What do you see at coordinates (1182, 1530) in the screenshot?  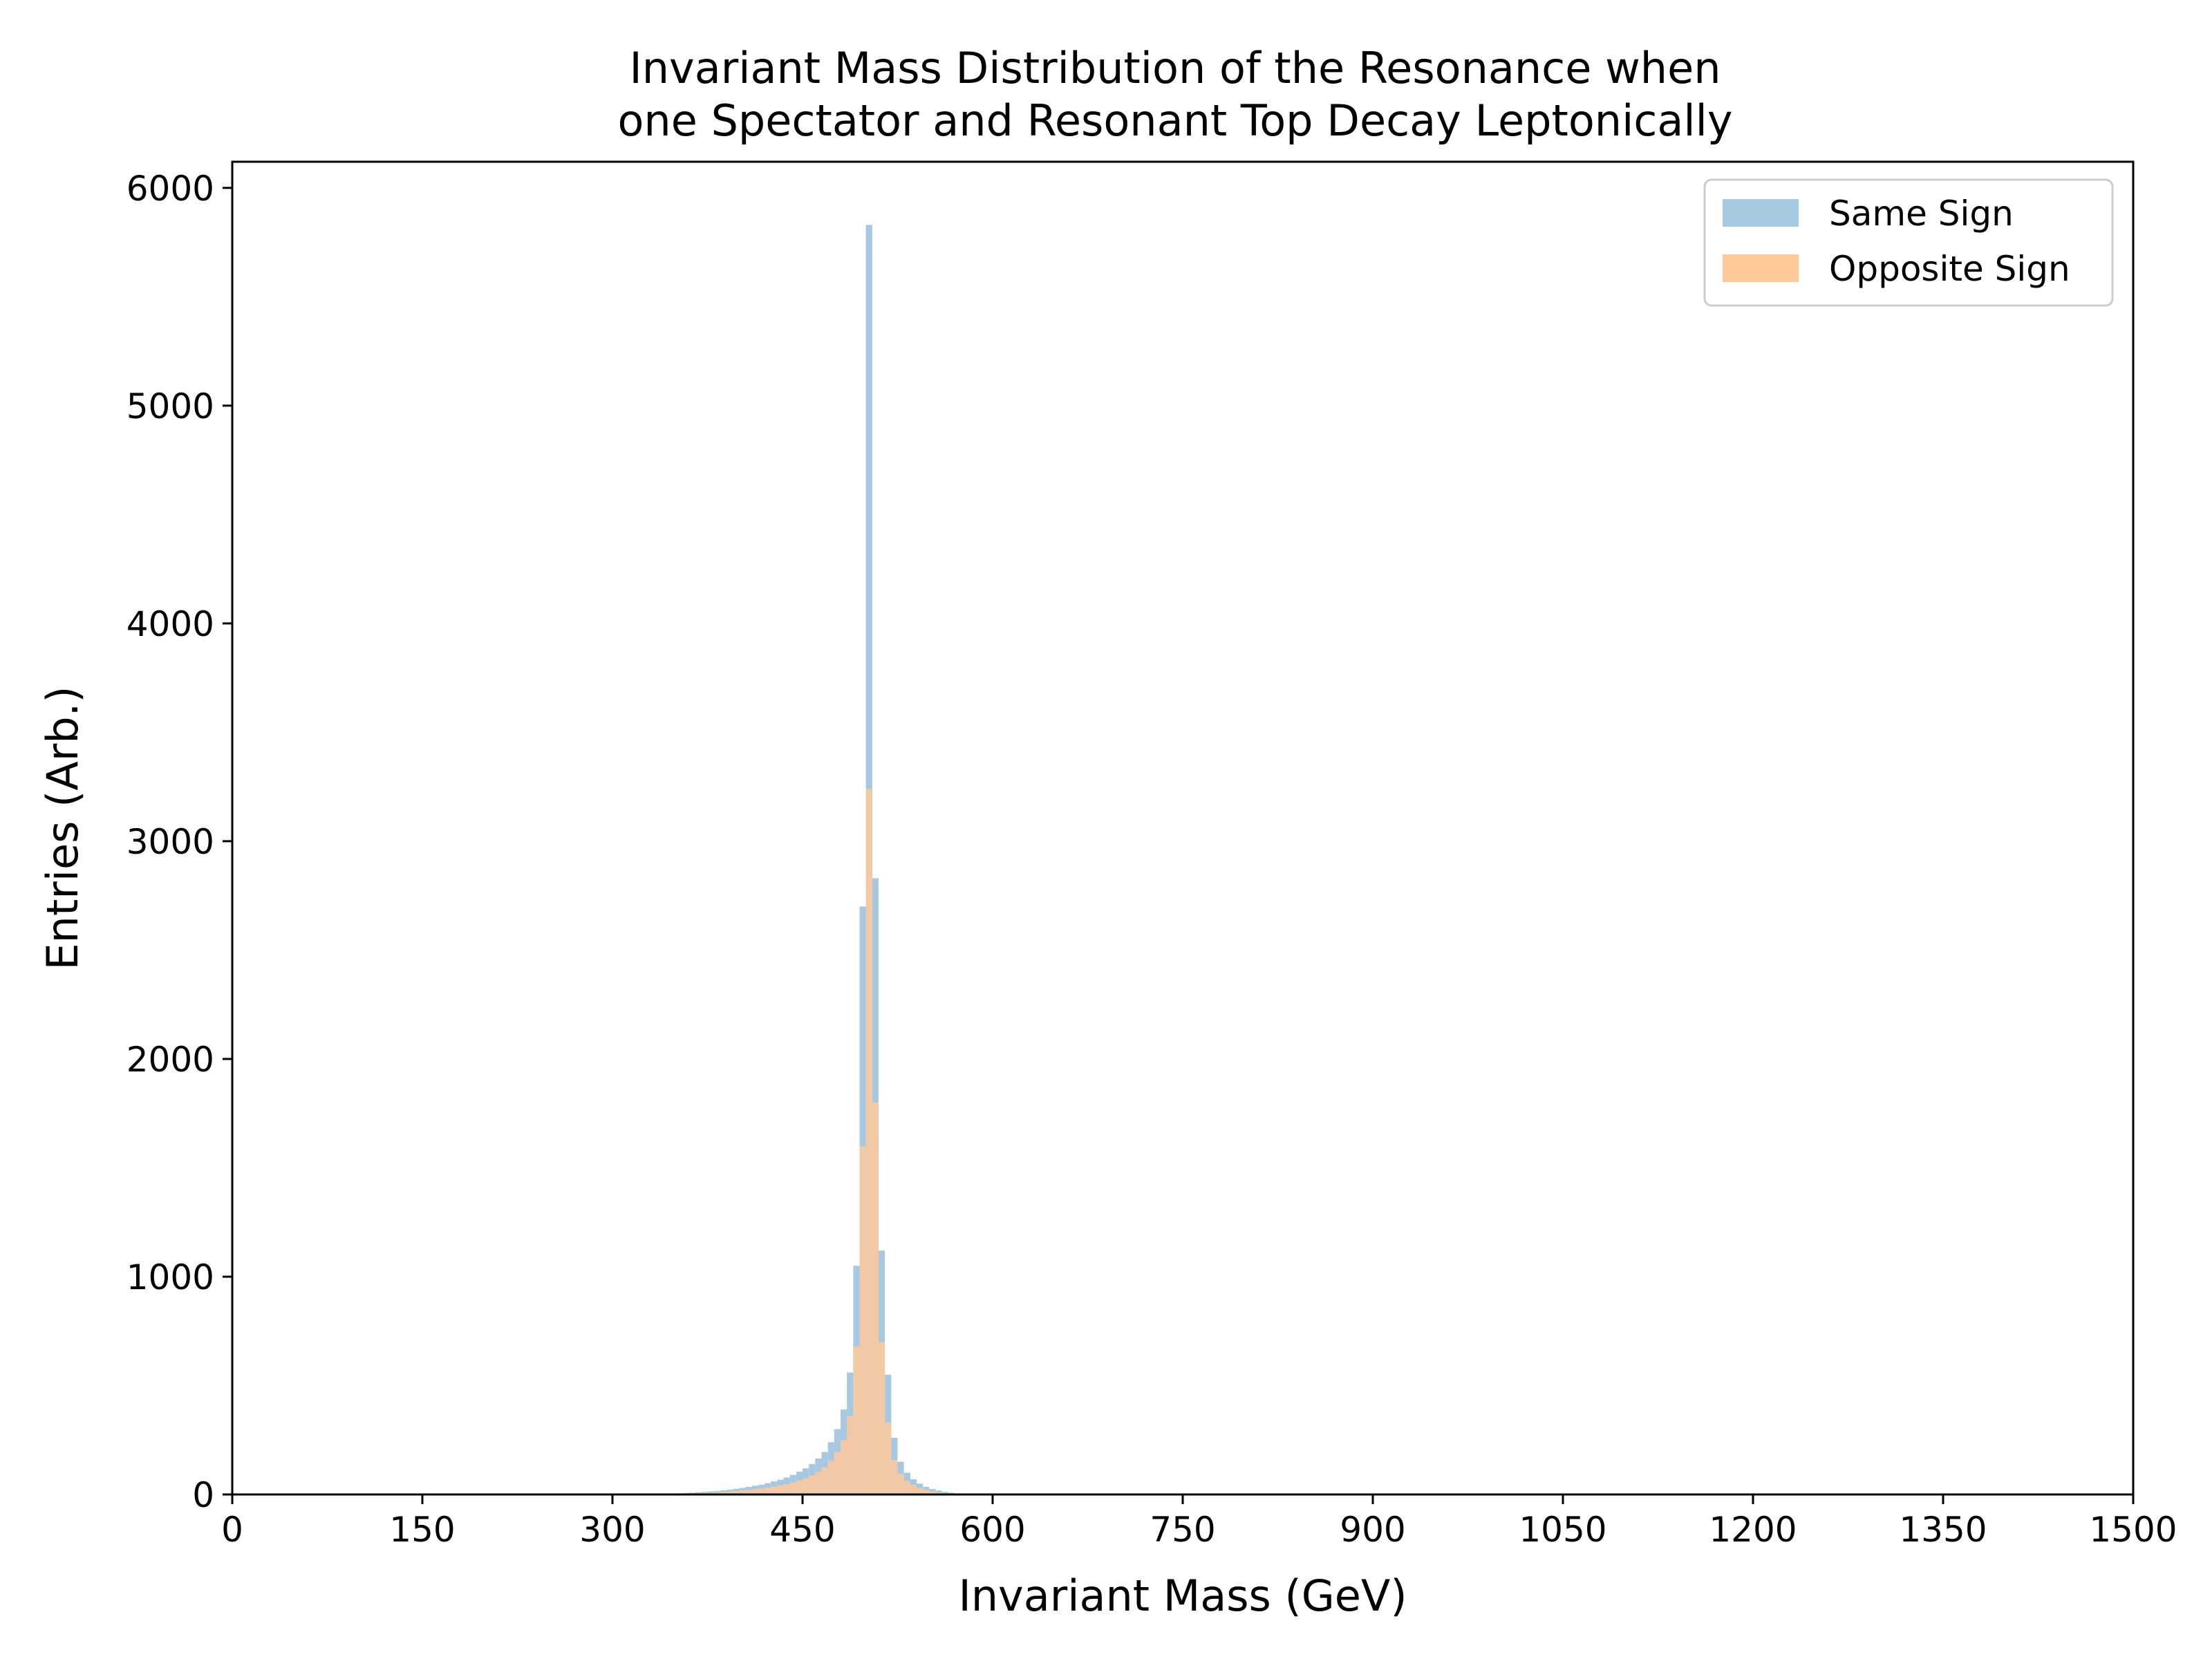 I see `x-tick-label: 750` at bounding box center [1182, 1530].